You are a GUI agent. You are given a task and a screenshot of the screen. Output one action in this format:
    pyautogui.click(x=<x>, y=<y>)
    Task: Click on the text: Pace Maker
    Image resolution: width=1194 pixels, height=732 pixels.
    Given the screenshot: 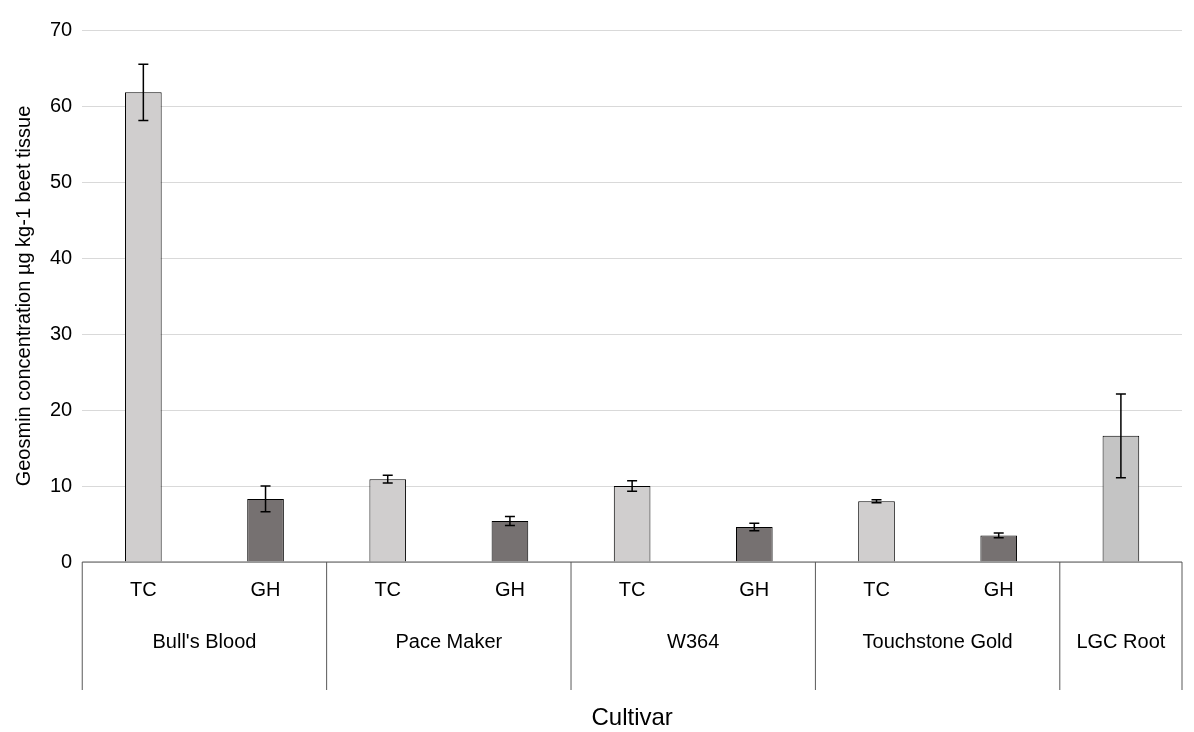 What is the action you would take?
    pyautogui.click(x=449, y=640)
    